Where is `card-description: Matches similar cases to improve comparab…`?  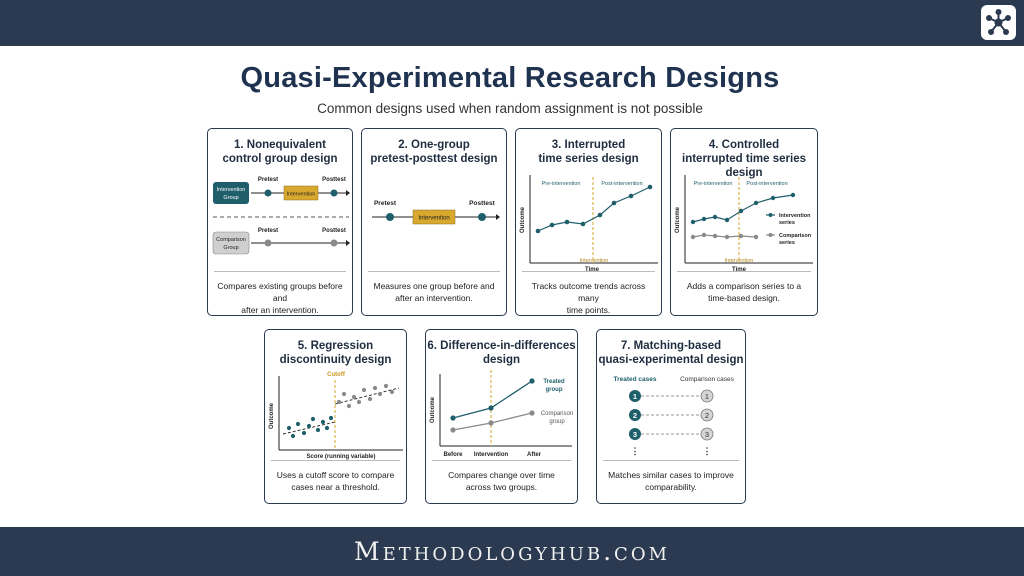 card-description: Matches similar cases to improve comparab… is located at coordinates (671, 481).